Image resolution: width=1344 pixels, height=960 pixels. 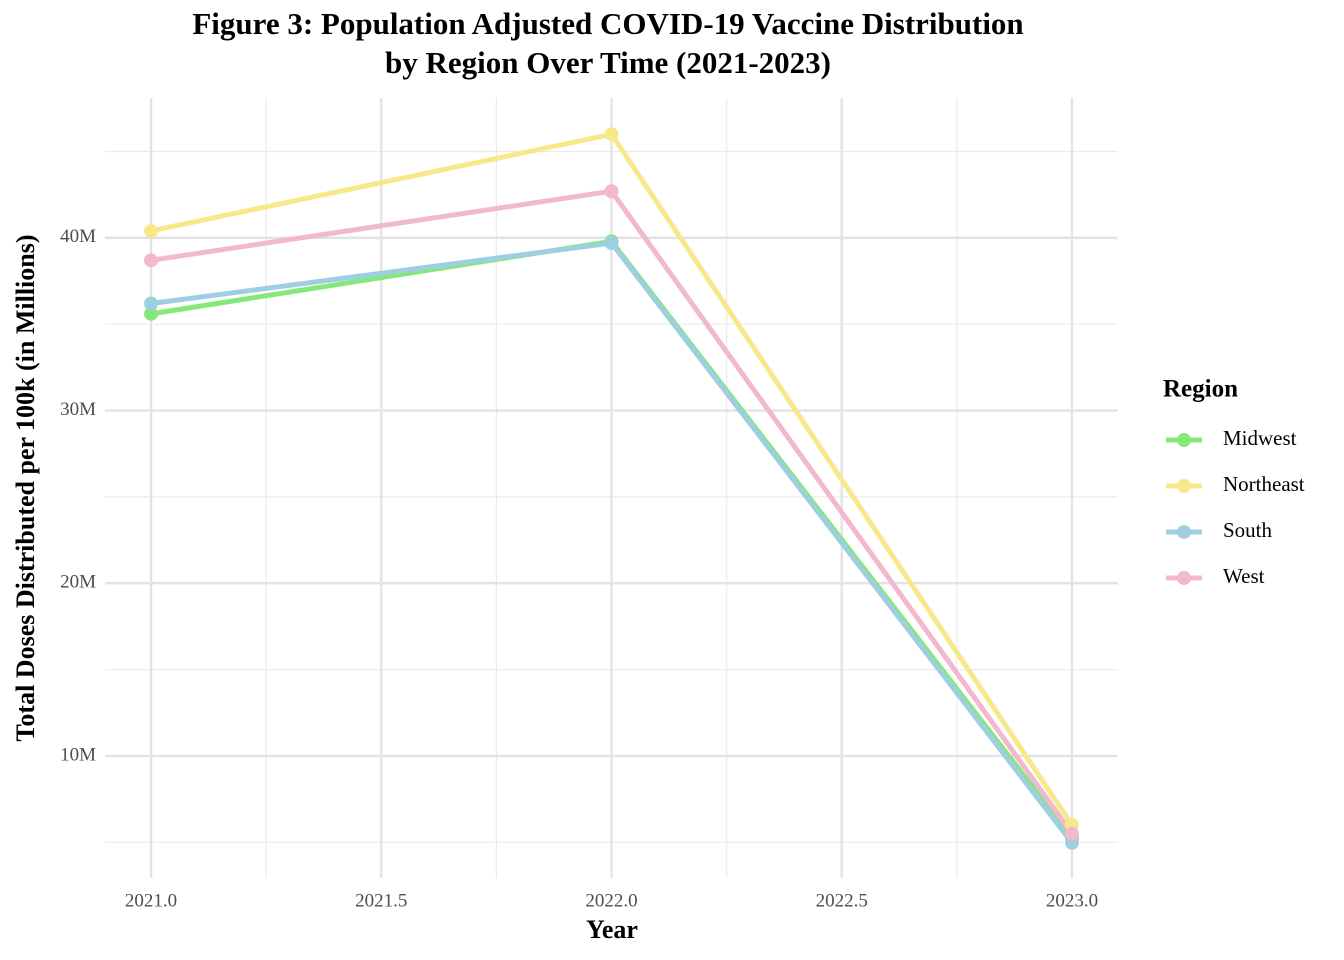 What do you see at coordinates (1260, 438) in the screenshot?
I see `legend-label: Midwest` at bounding box center [1260, 438].